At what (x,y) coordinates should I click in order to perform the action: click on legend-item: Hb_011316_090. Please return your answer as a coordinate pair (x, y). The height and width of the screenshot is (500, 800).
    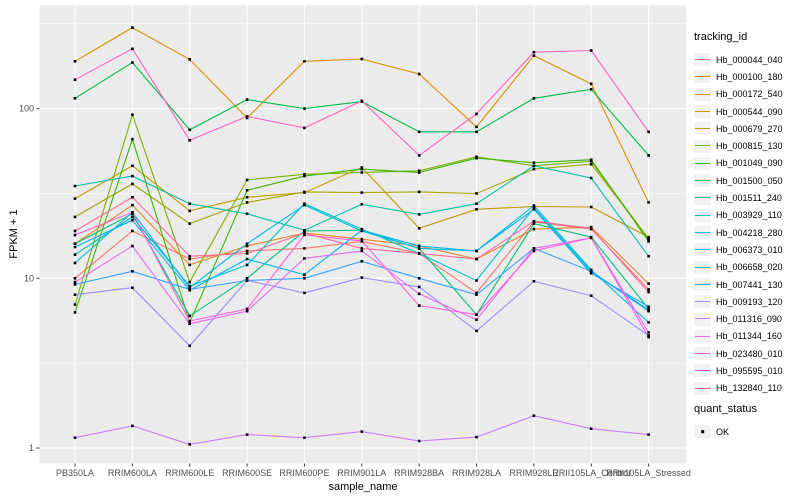
    Looking at the image, I should click on (747, 318).